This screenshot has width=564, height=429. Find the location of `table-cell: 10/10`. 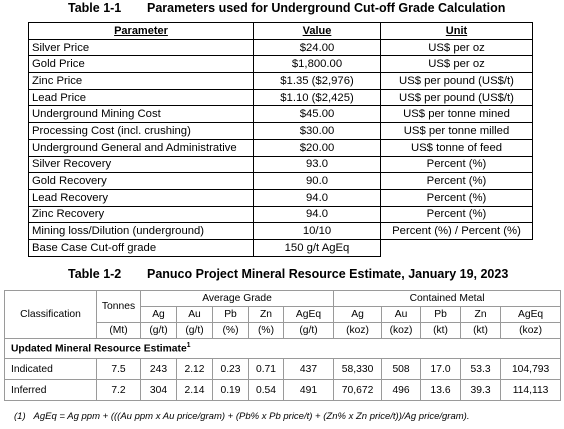

table-cell: 10/10 is located at coordinates (317, 231).